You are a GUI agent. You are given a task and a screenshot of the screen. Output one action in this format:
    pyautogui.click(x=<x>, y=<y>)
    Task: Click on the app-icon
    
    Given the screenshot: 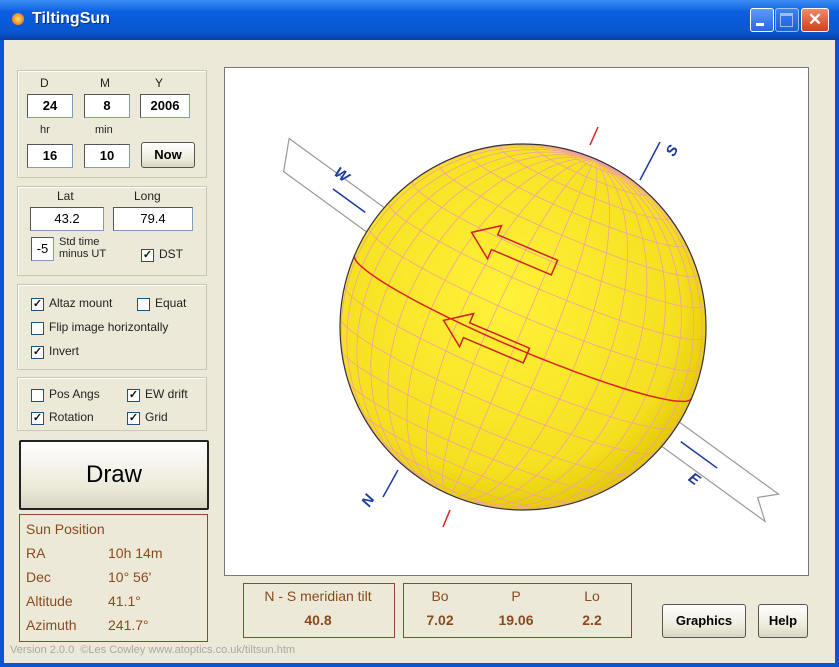 What is the action you would take?
    pyautogui.click(x=18, y=19)
    